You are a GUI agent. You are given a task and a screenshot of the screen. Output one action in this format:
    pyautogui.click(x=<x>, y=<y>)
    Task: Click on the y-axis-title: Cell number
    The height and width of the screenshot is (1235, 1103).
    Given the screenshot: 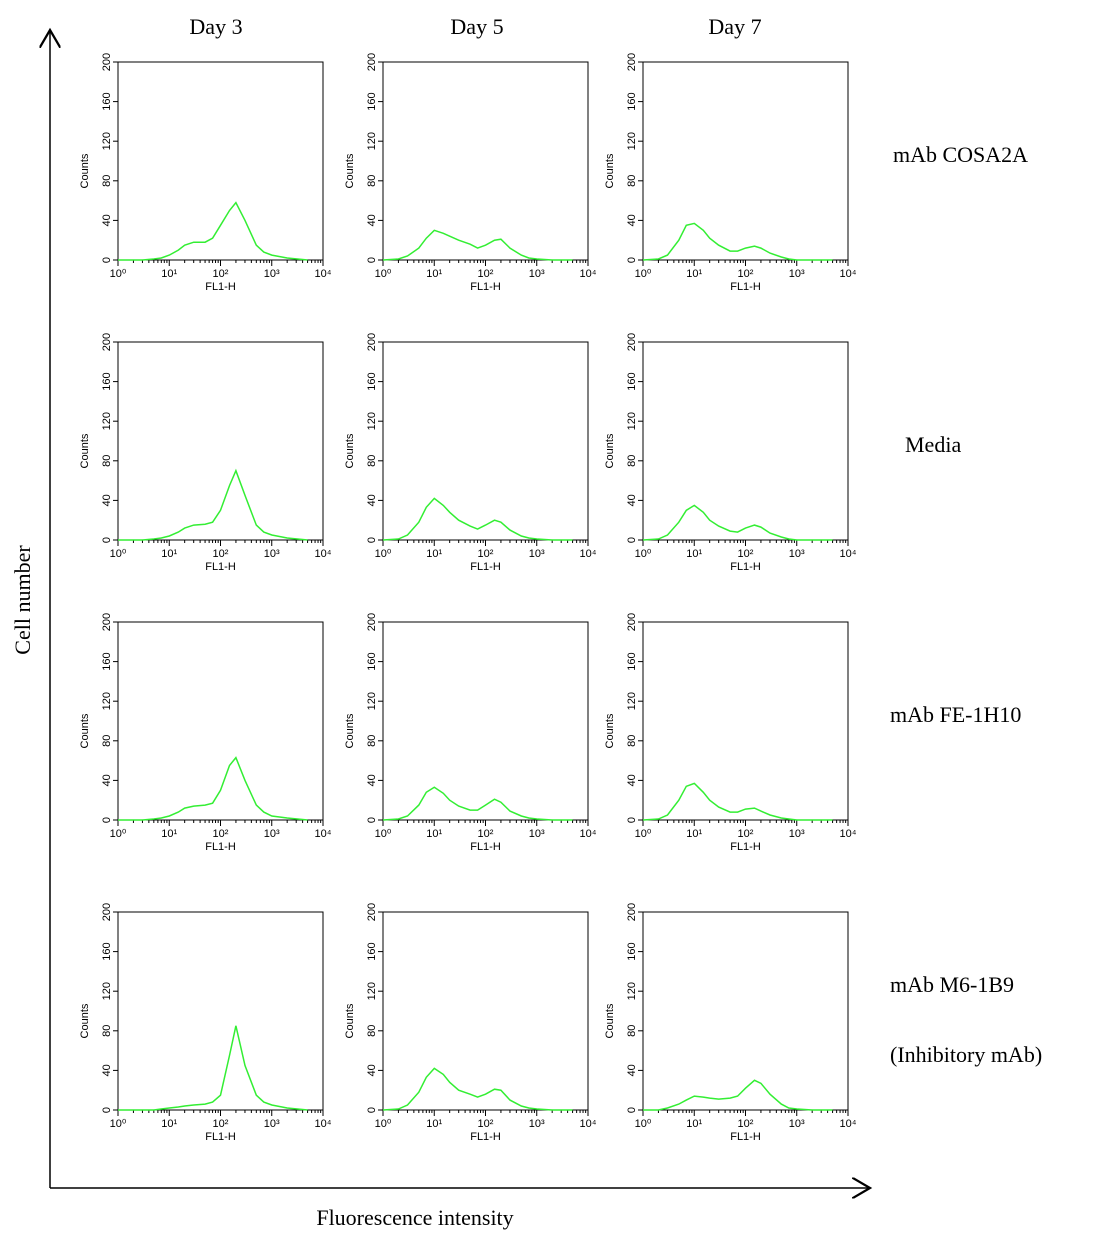 What is the action you would take?
    pyautogui.click(x=22, y=600)
    